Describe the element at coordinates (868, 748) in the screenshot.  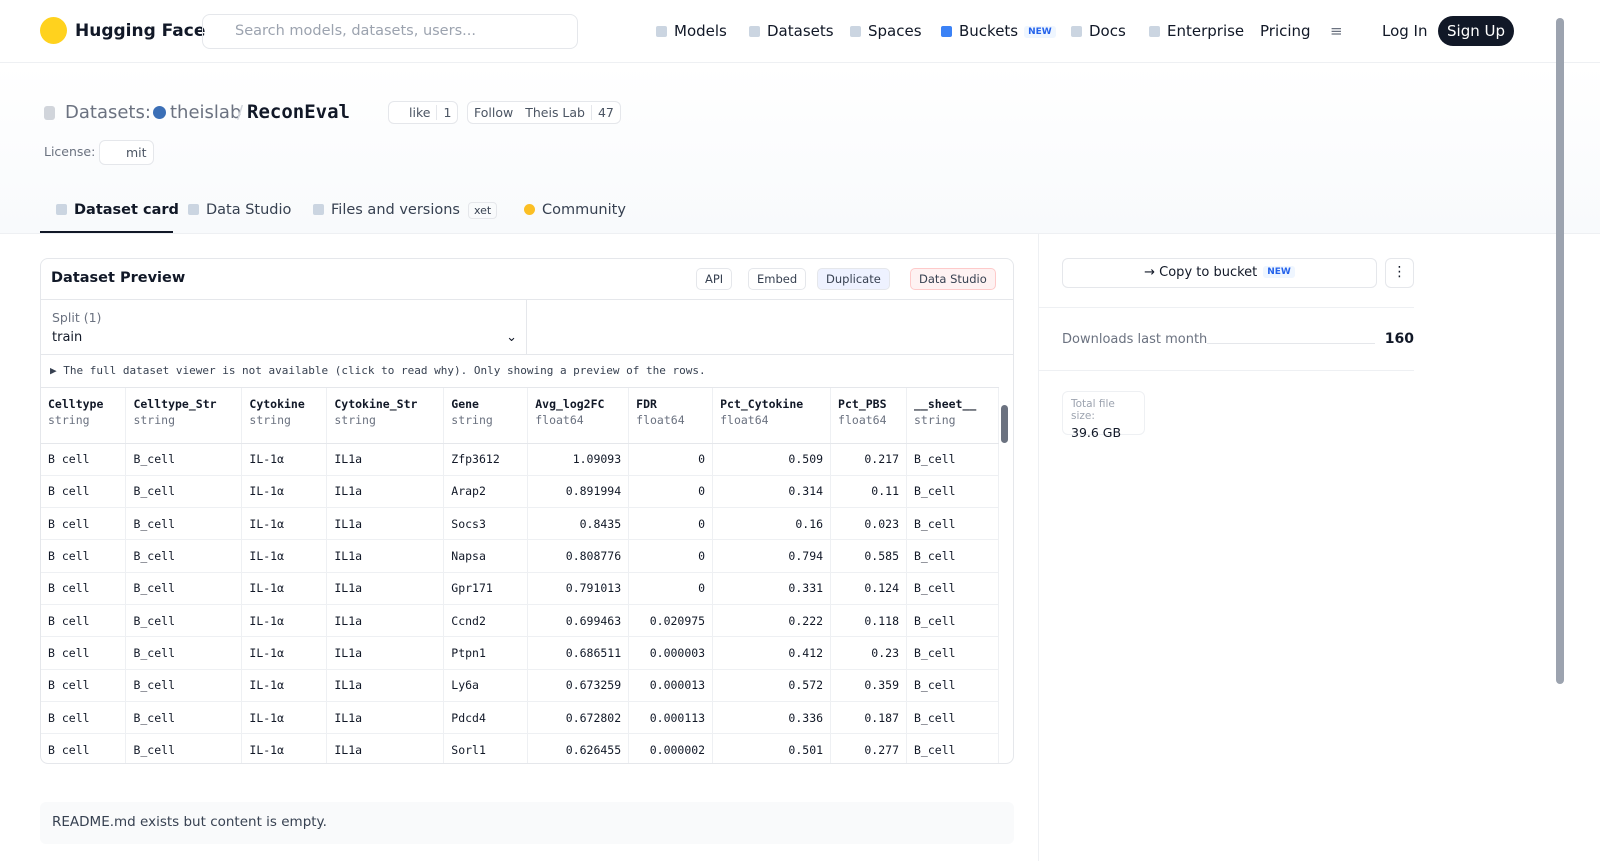
I see `table-cell: 0.277` at that location.